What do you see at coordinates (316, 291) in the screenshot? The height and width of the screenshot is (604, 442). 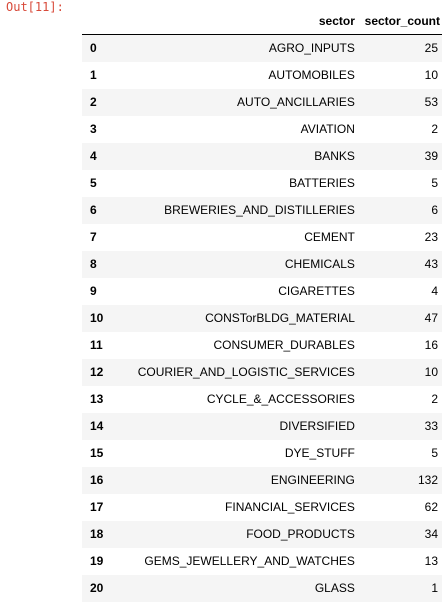 I see `cell-sector: CIGARETTES` at bounding box center [316, 291].